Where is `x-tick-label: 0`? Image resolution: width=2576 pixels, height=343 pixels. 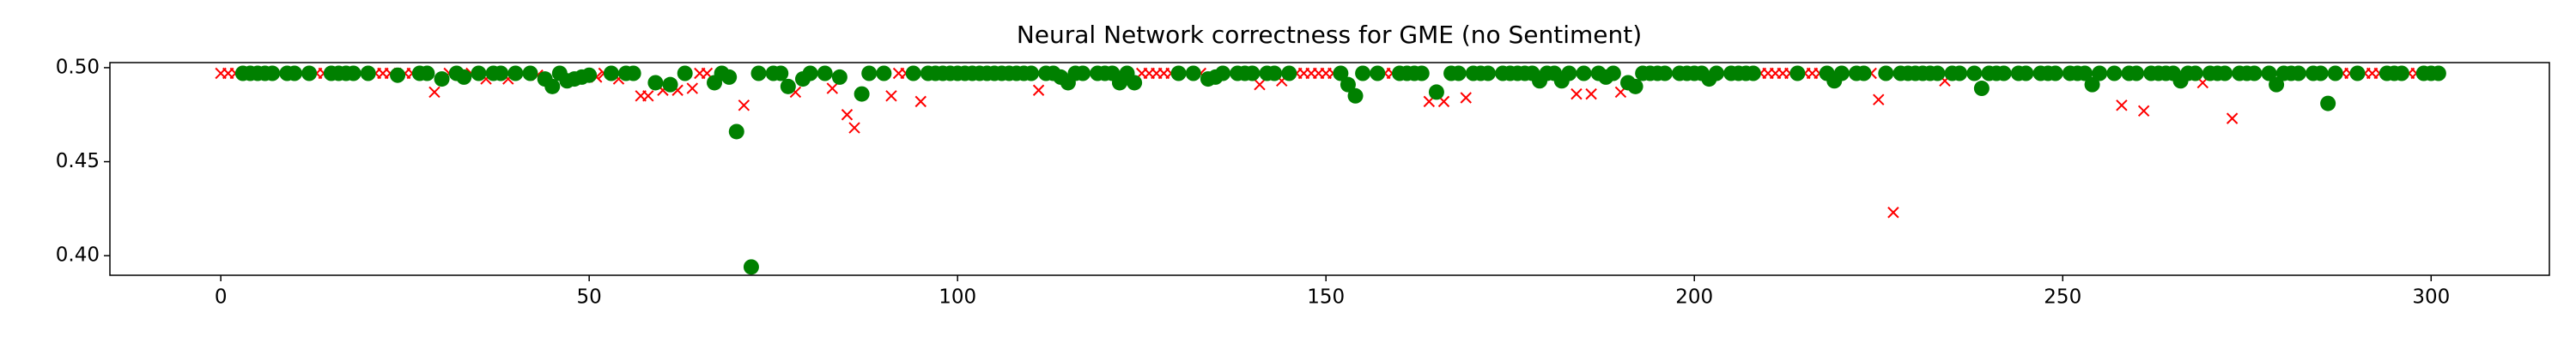
x-tick-label: 0 is located at coordinates (221, 297).